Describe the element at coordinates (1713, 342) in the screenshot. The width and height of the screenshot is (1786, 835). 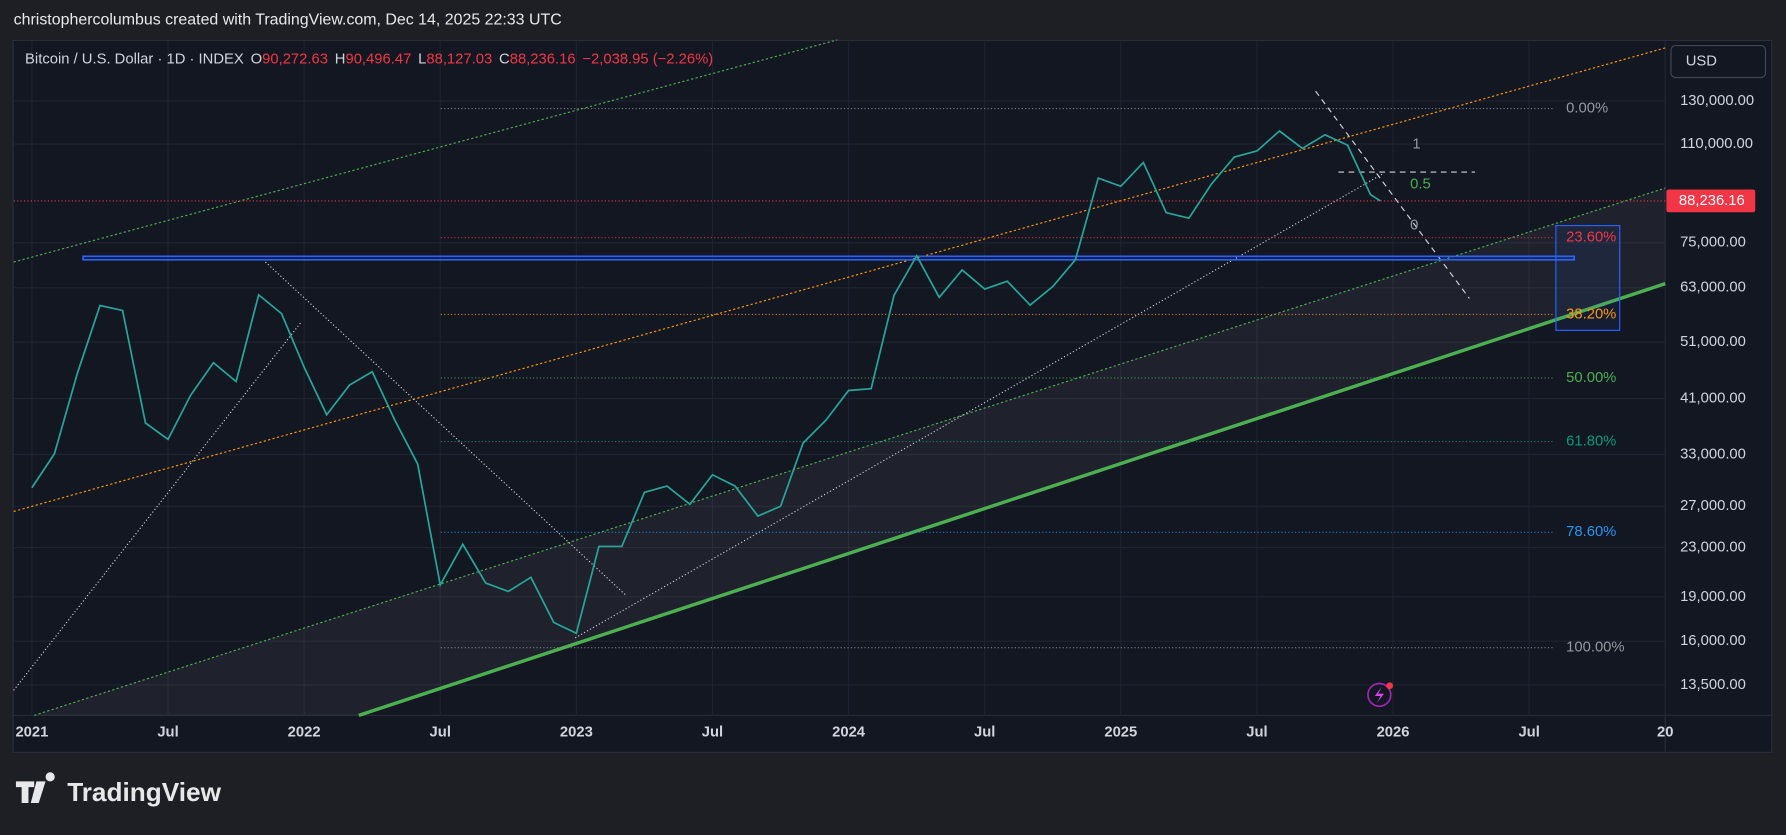
I see `y-tick-label: 51,000.00` at that location.